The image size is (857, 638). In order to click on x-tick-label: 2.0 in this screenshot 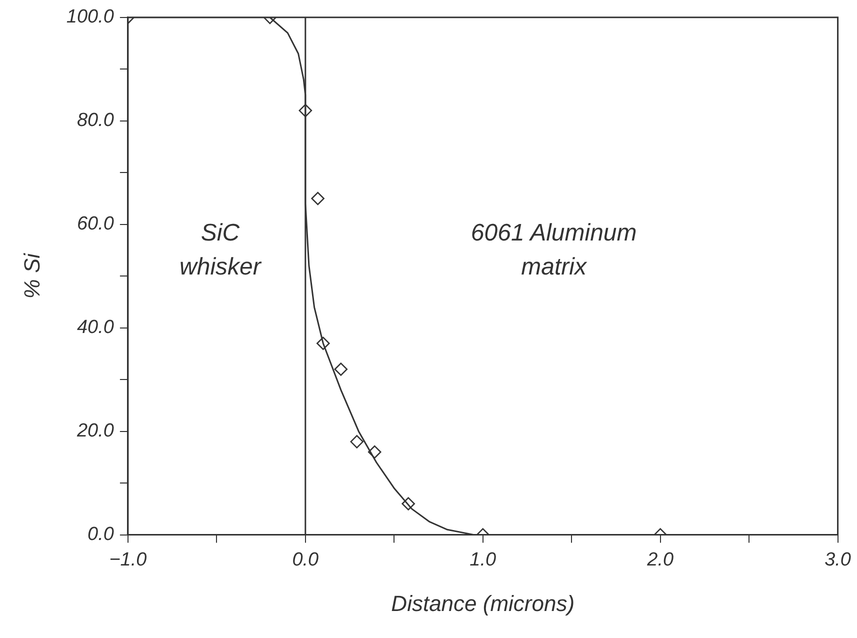, I will do `click(660, 559)`.